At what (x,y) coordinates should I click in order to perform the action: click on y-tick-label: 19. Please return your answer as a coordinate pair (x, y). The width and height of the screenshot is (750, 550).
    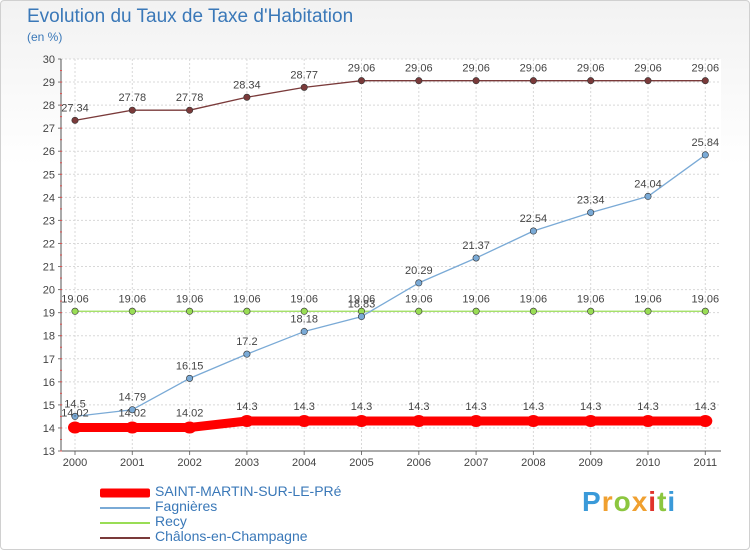
    Looking at the image, I should click on (49, 314).